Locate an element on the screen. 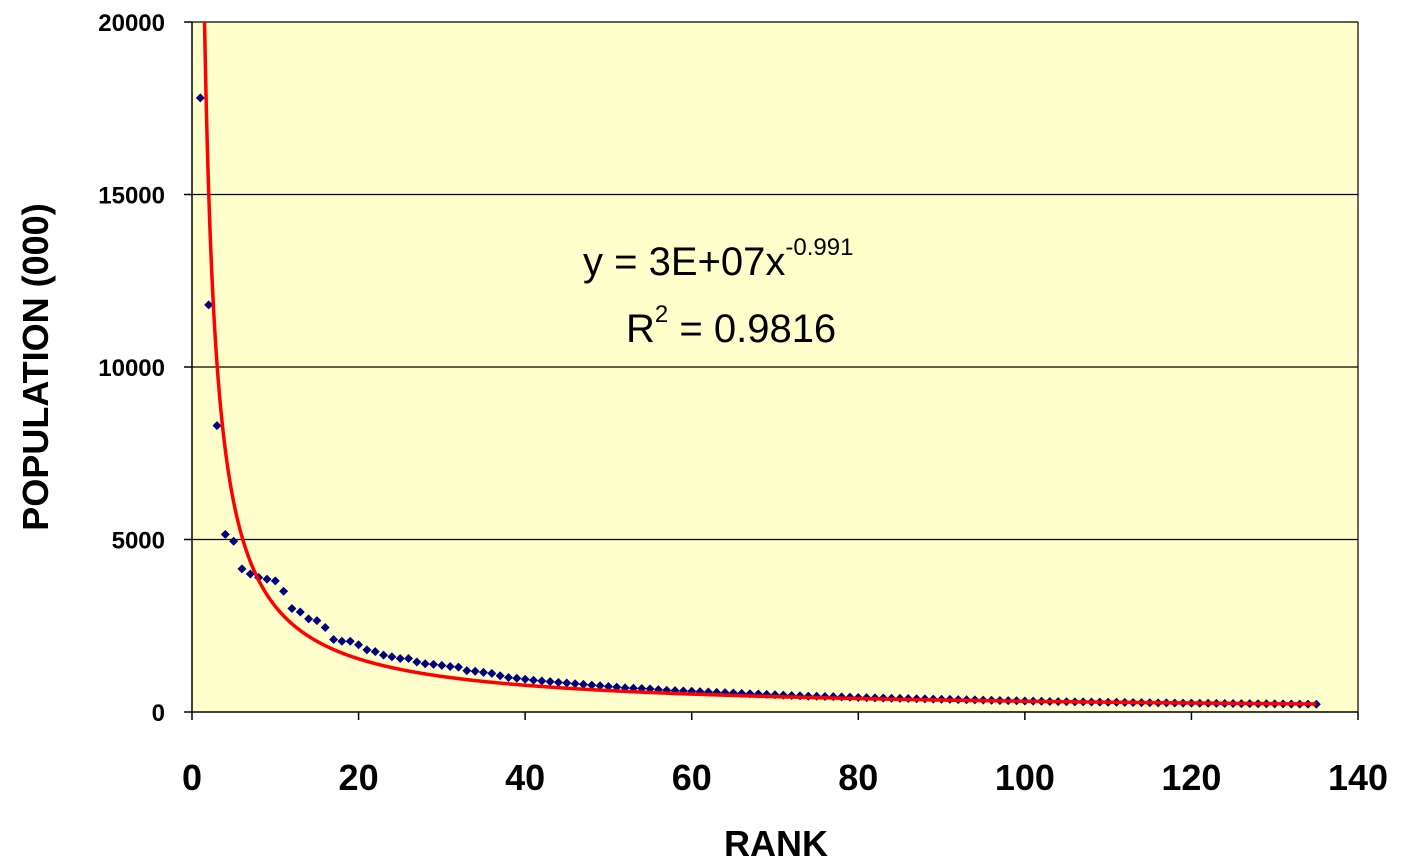 The height and width of the screenshot is (860, 1404). equation-exponent: -0.991 is located at coordinates (819, 247).